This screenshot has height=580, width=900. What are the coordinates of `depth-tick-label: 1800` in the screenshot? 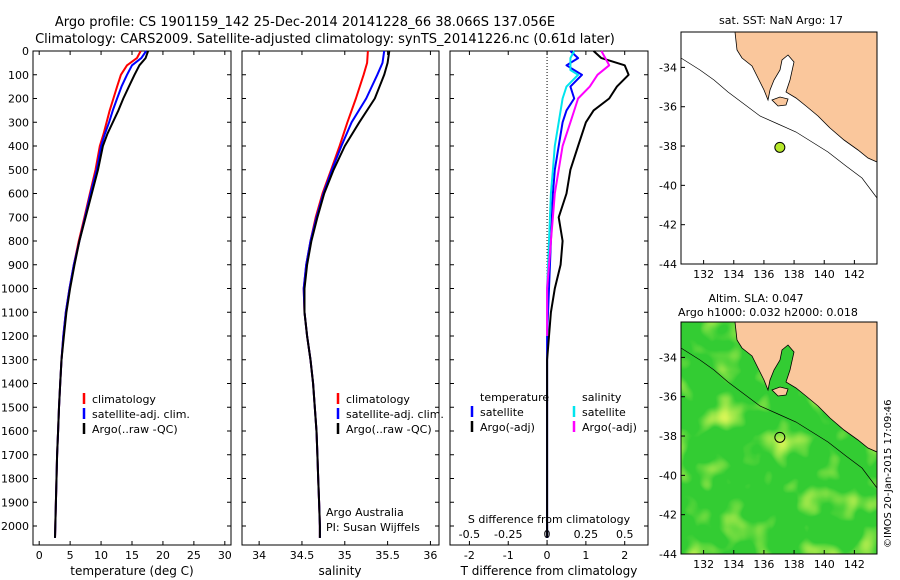 It's located at (15, 479).